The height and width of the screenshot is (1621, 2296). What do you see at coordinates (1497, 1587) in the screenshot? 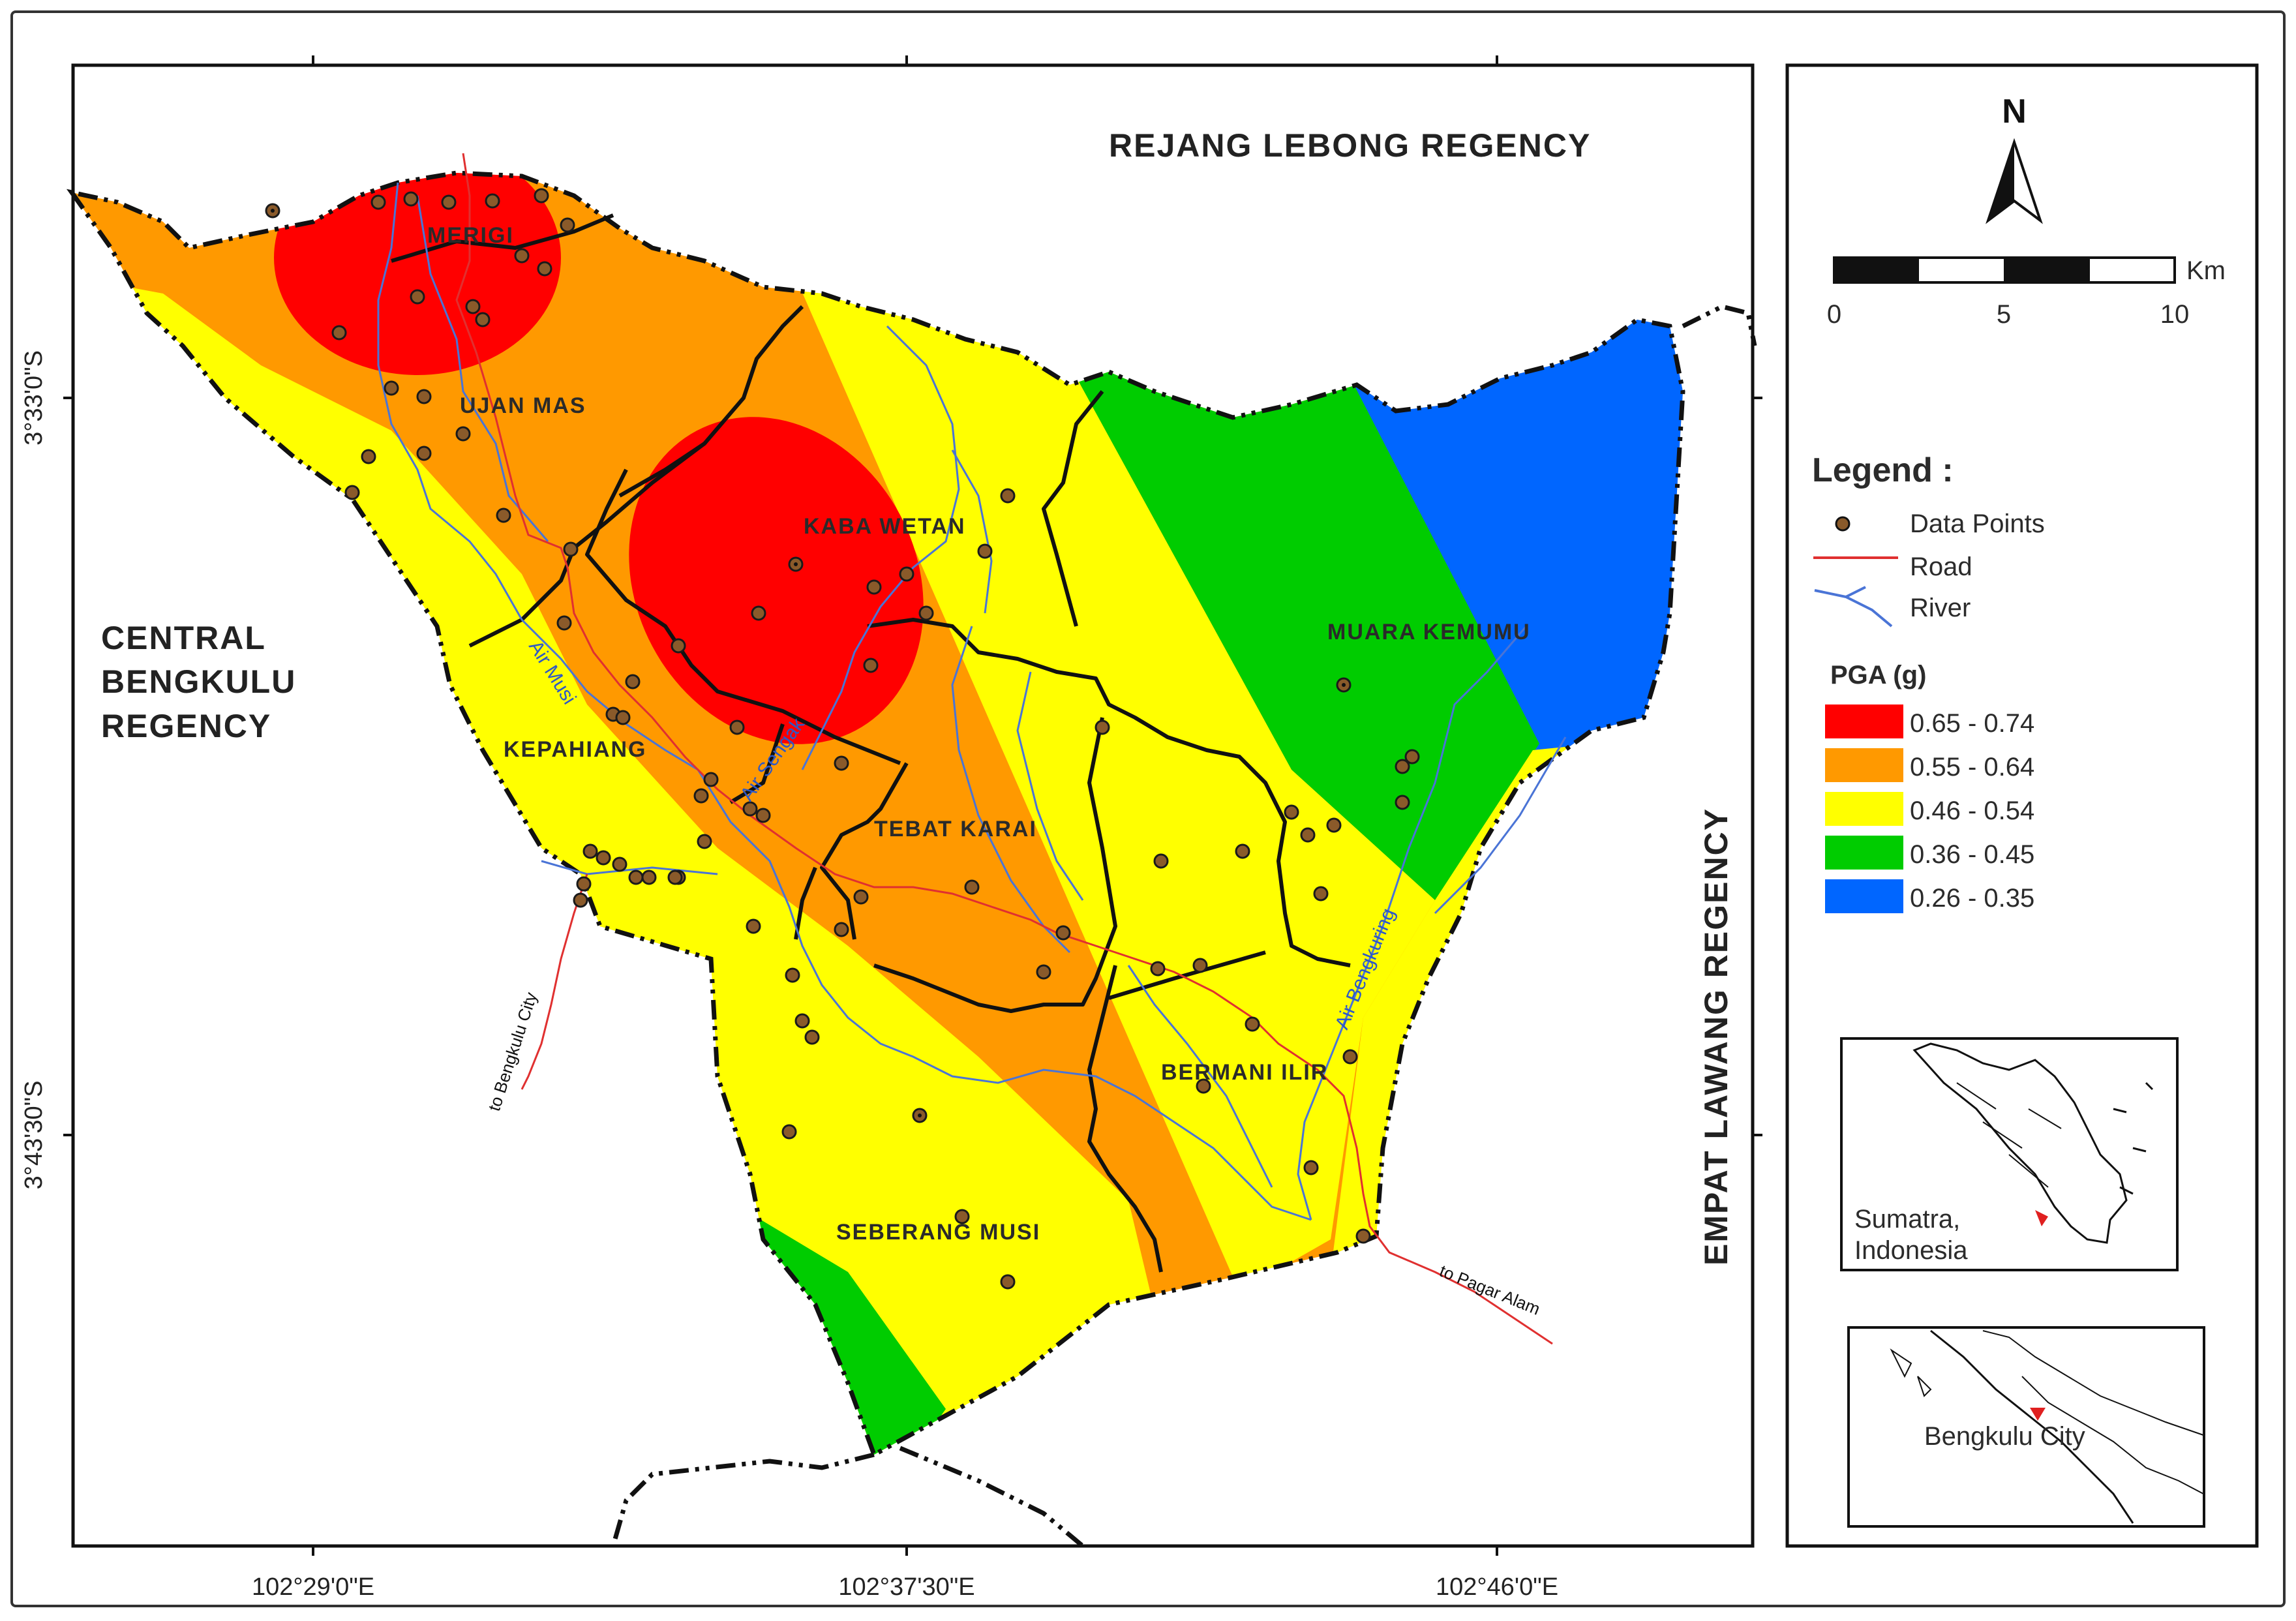
I see `lon-label-3: 102°46'0"E` at bounding box center [1497, 1587].